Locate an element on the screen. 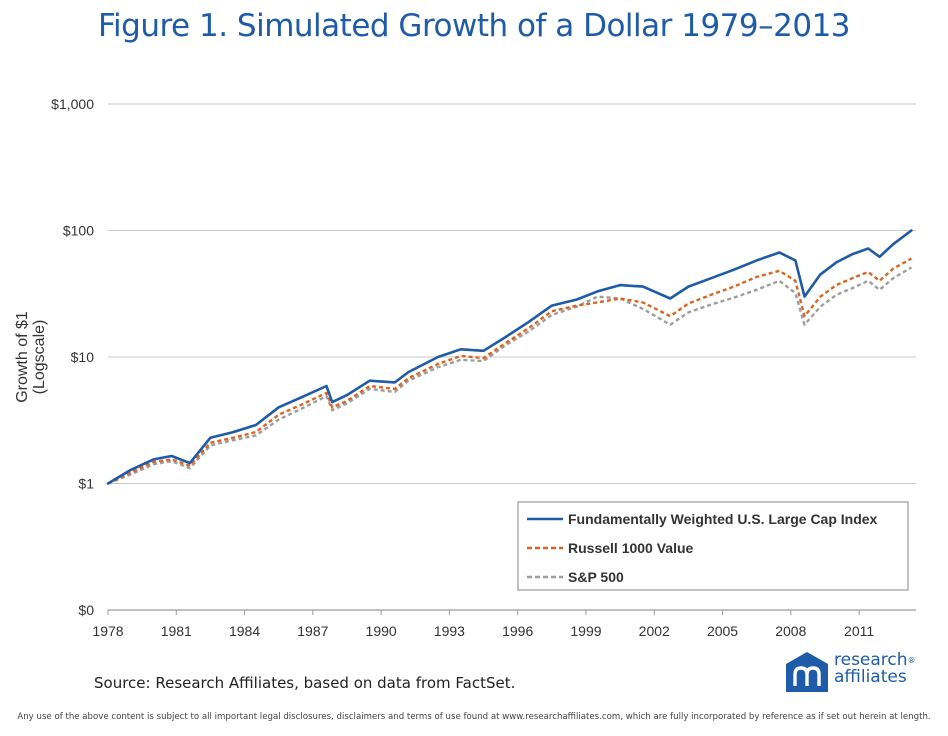 The image size is (948, 736). x-tick-label: 1996 is located at coordinates (517, 631).